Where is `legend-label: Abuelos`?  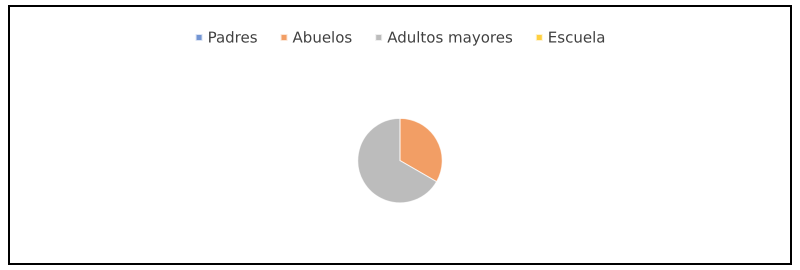 legend-label: Abuelos is located at coordinates (322, 37).